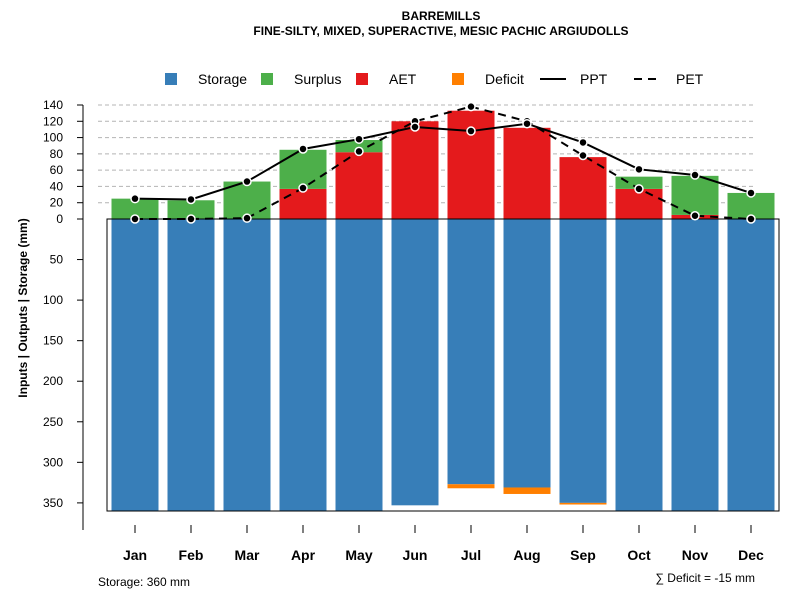 This screenshot has height=600, width=800. What do you see at coordinates (527, 173) in the screenshot?
I see `bar-aet-aug` at bounding box center [527, 173].